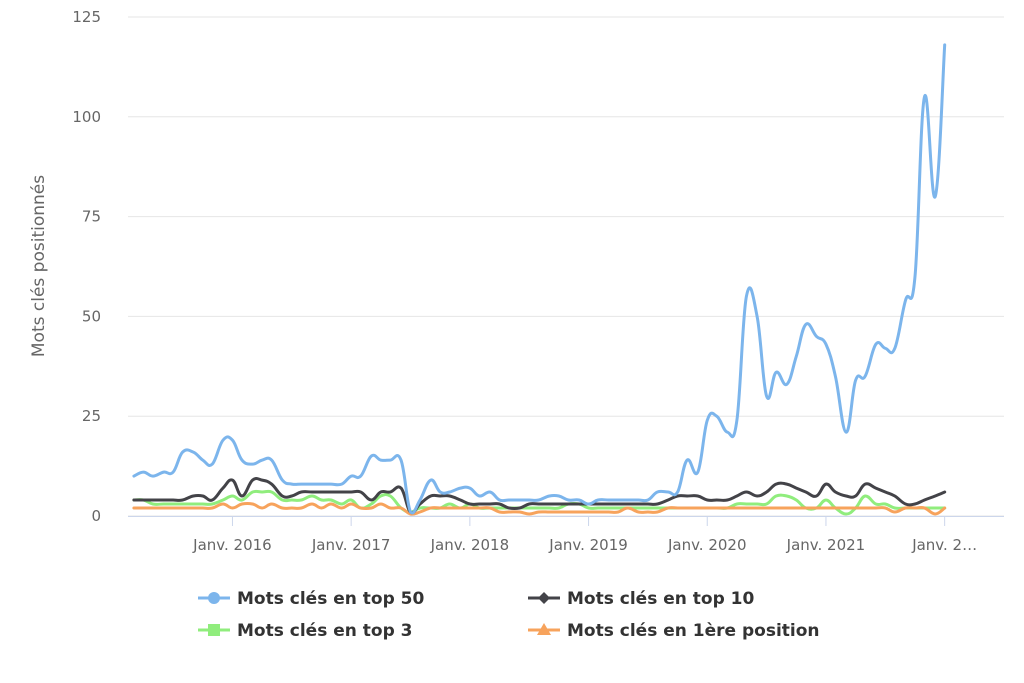 This screenshot has height=683, width=1024. I want to click on x-tick-label: Janv. 2019, so click(588, 545).